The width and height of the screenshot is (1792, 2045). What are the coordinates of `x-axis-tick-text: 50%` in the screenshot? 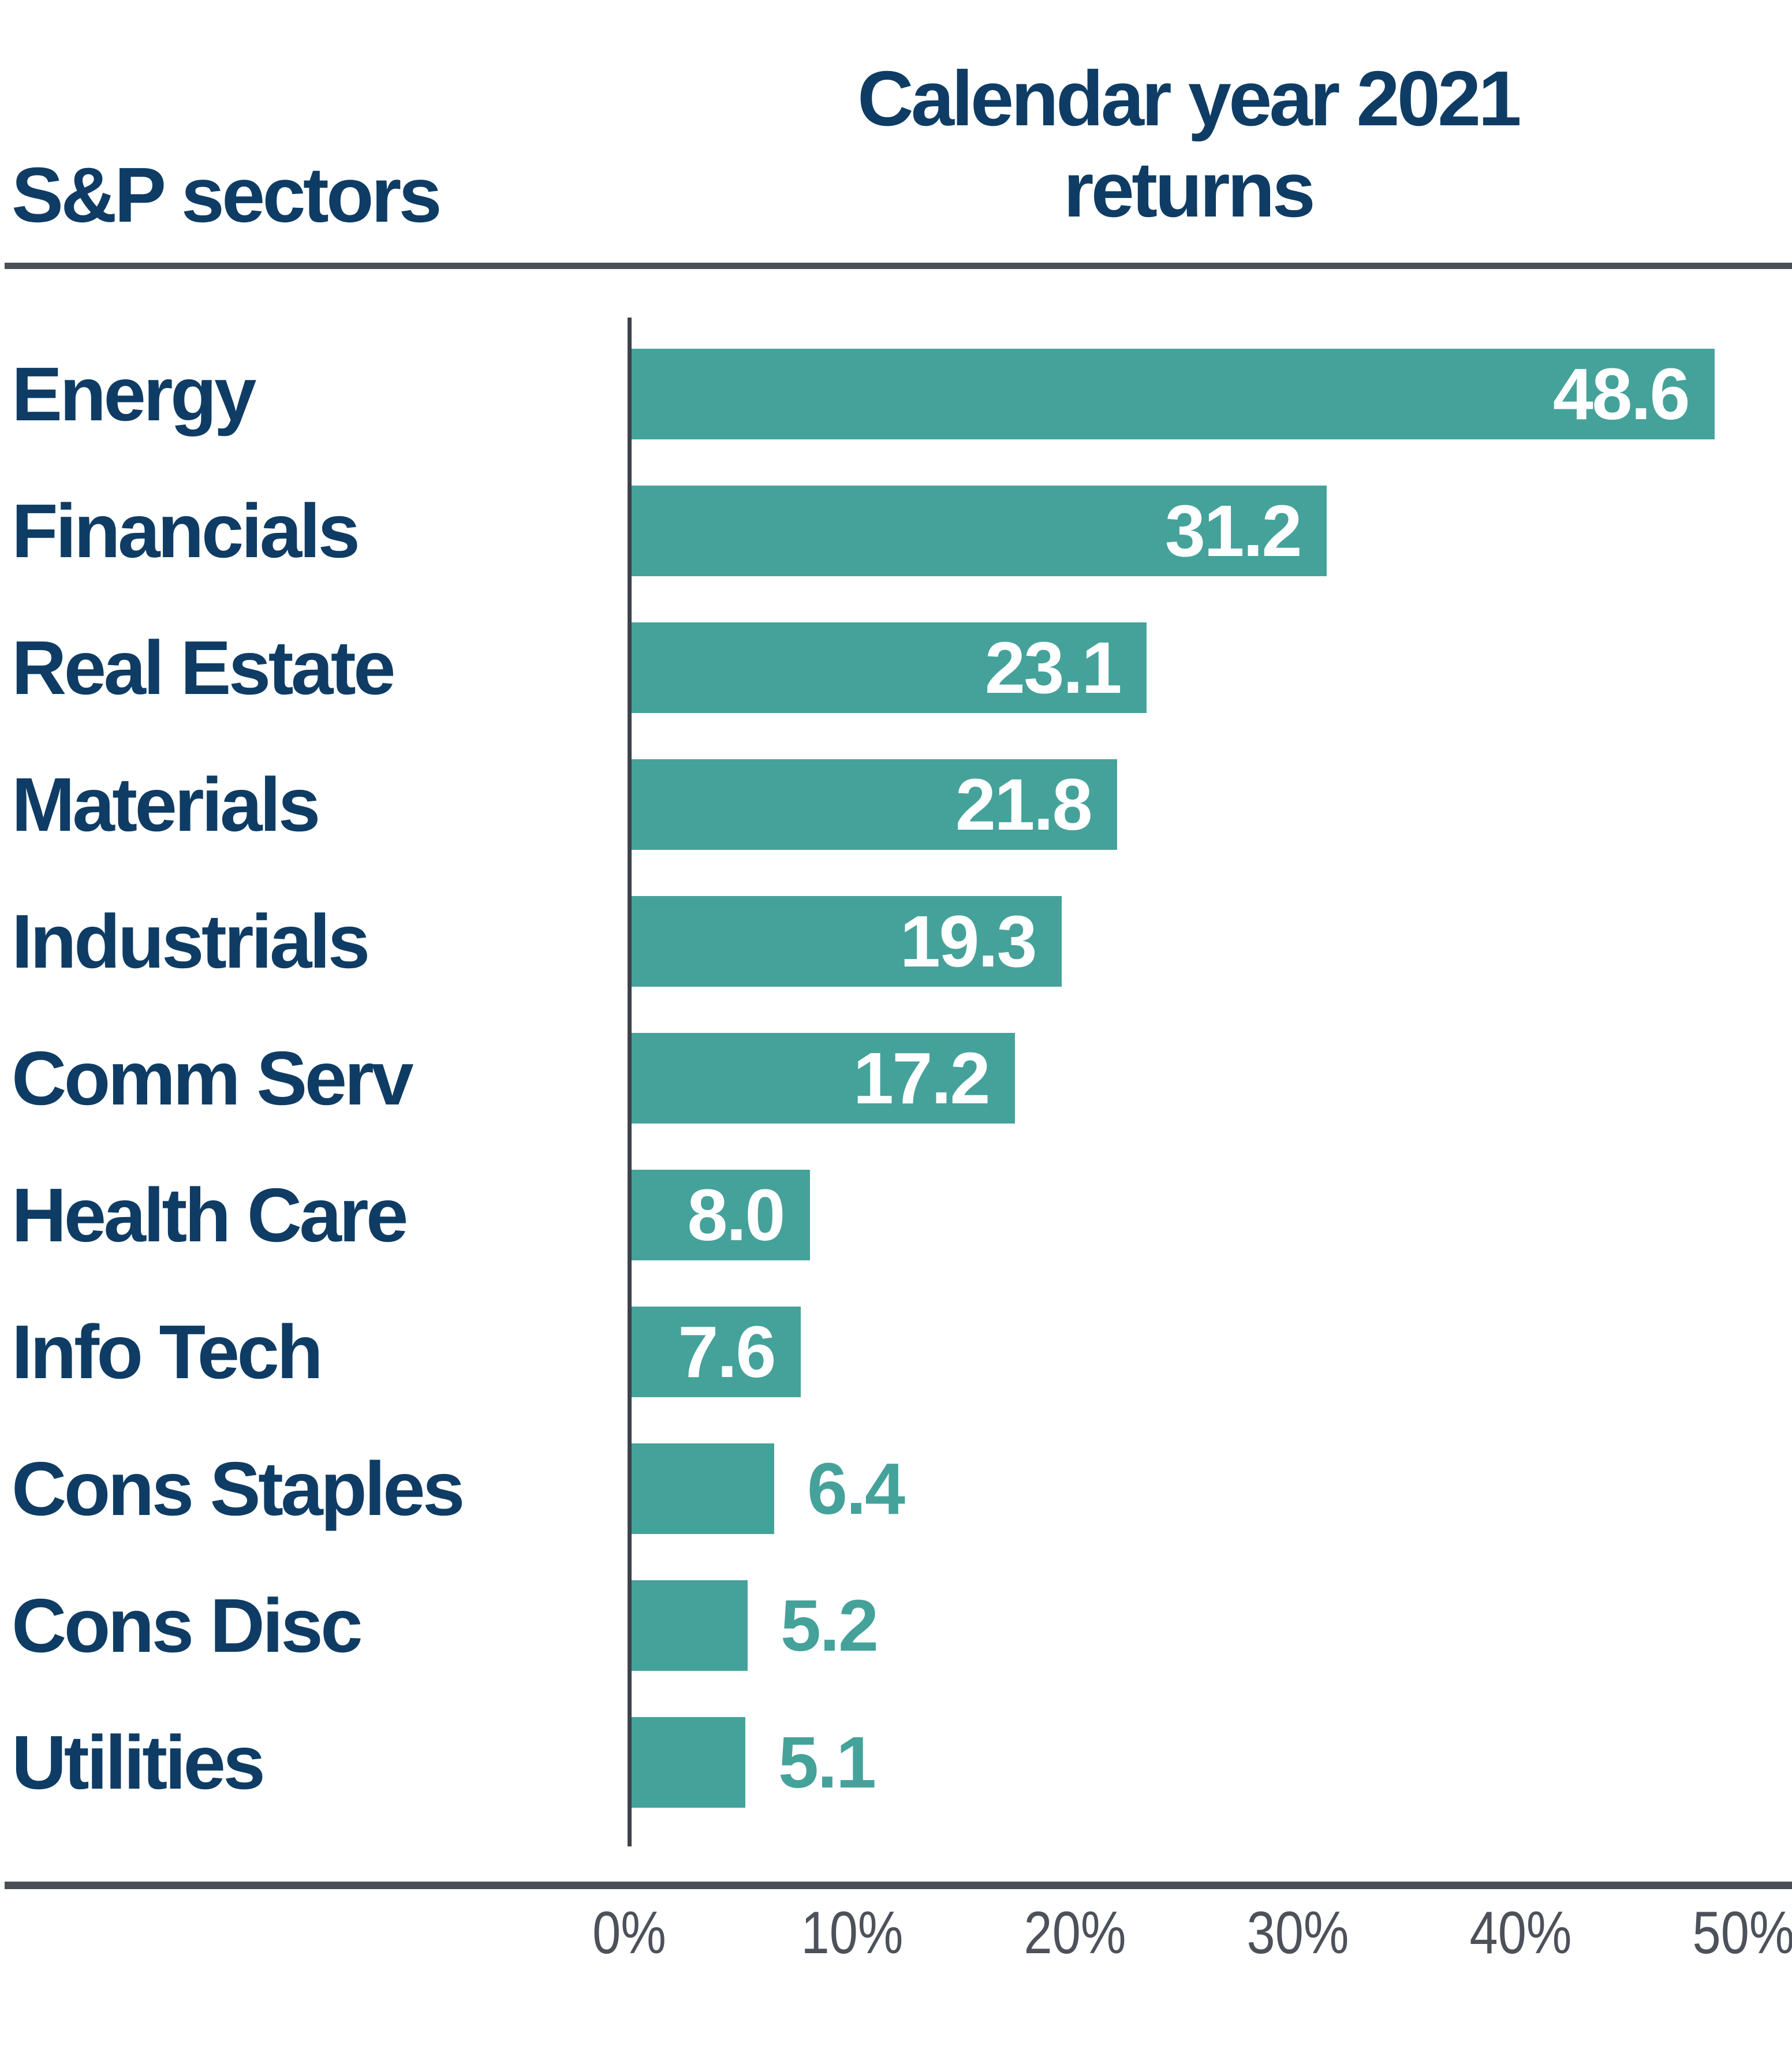 It's located at (1742, 1933).